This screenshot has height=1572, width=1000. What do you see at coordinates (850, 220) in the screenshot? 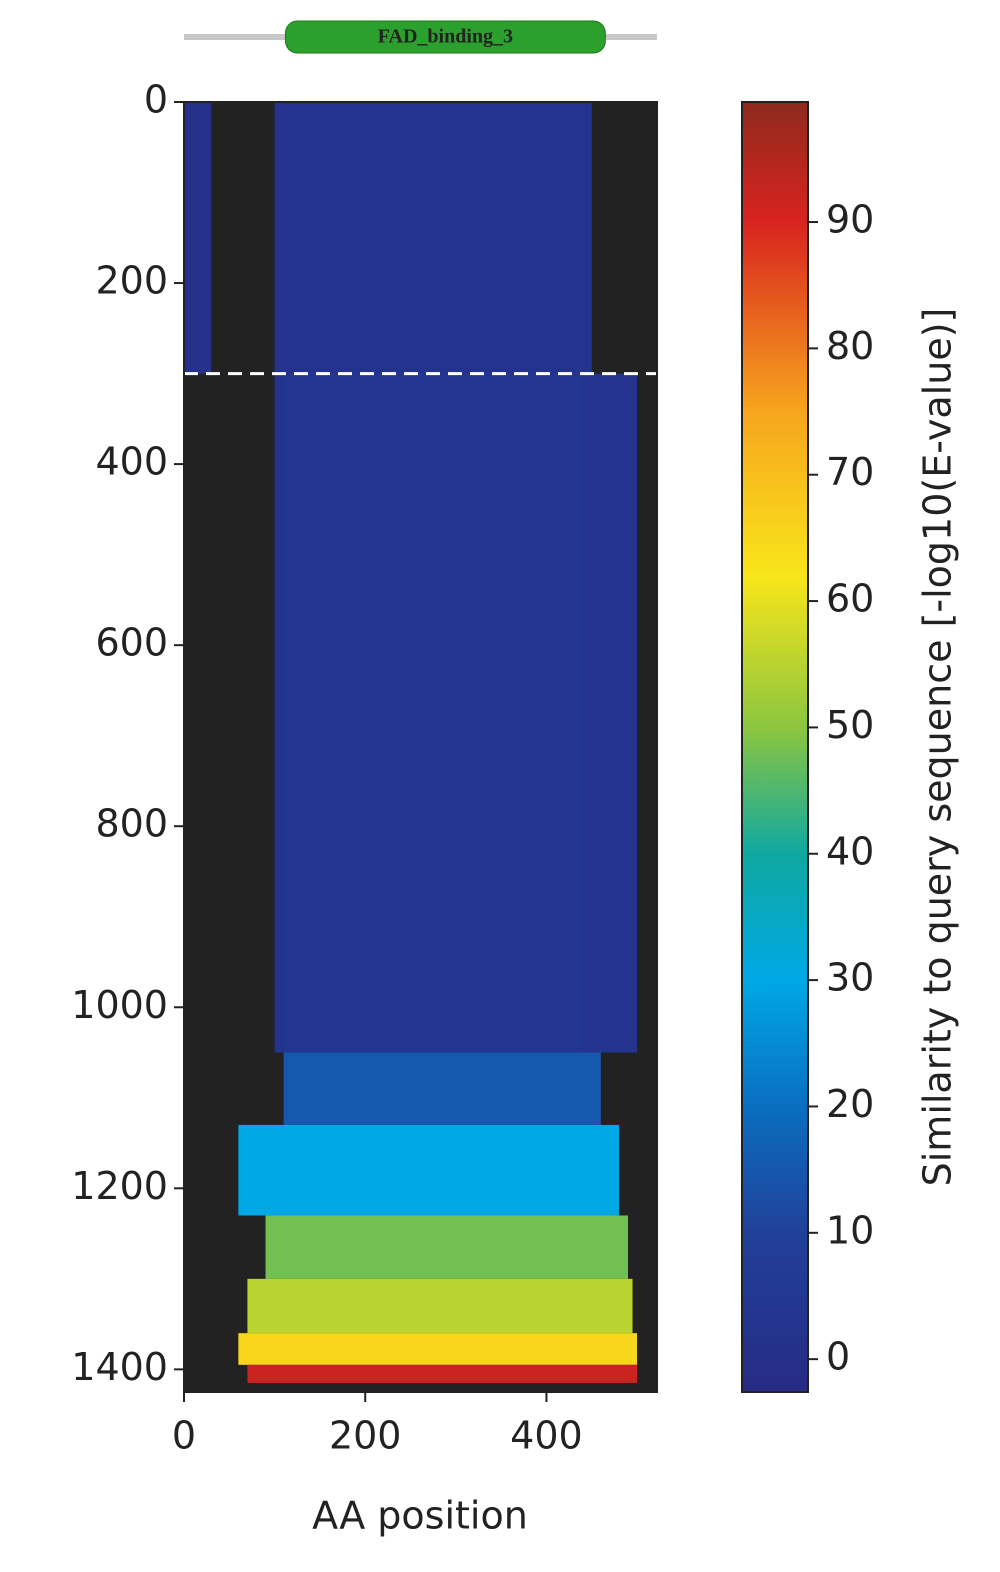
I see `colorbar-tick-label: 90` at bounding box center [850, 220].